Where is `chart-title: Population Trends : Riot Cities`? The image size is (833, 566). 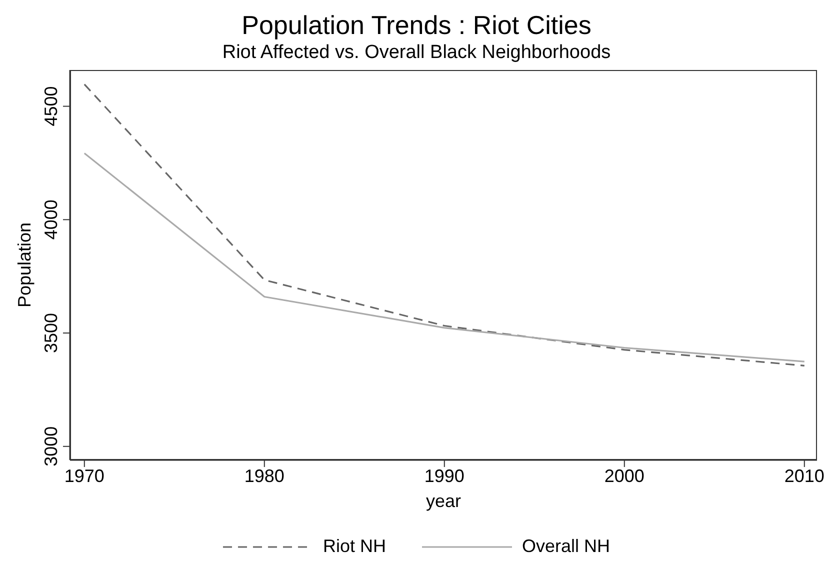
chart-title: Population Trends : Riot Cities is located at coordinates (416, 25).